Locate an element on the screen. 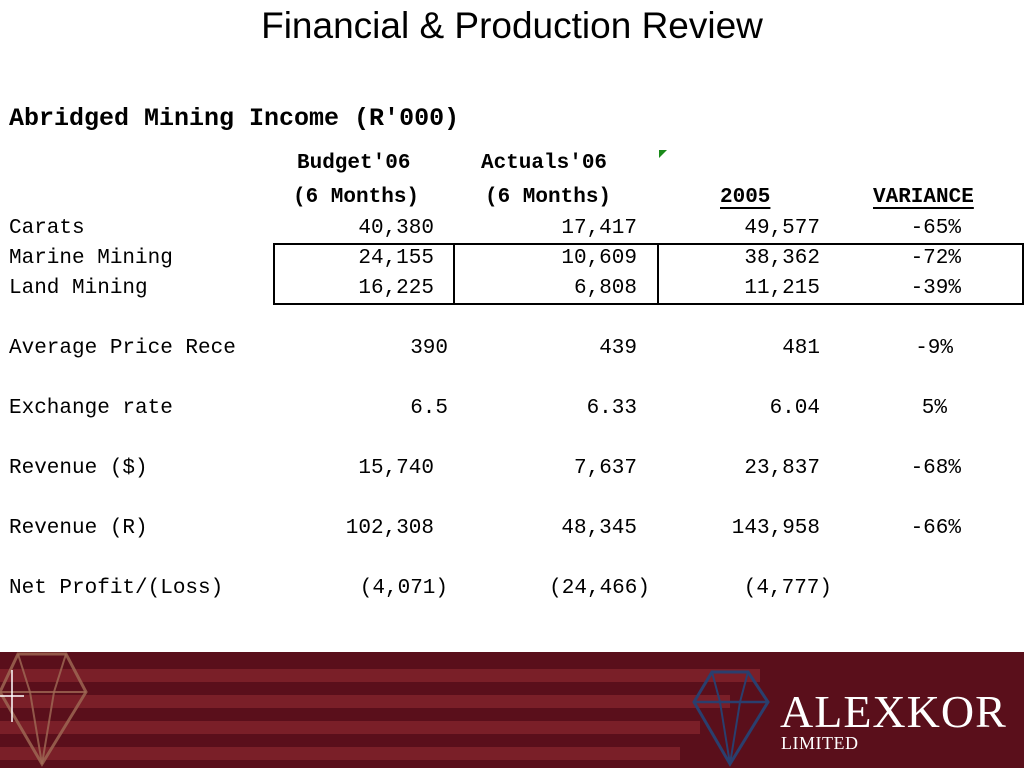  cell-carats-variance: -65% is located at coordinates (935, 228).